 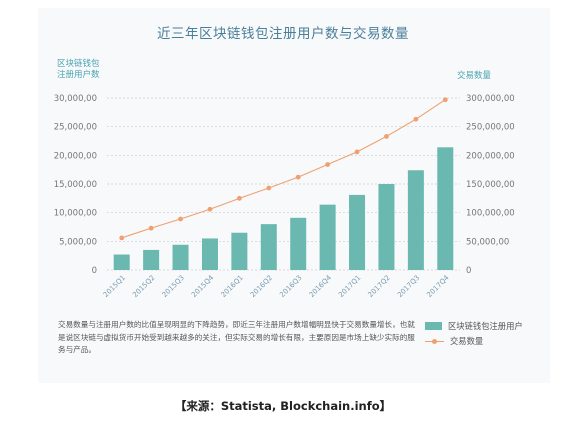 I want to click on x-tick-label: 2015Q4, so click(x=203, y=286).